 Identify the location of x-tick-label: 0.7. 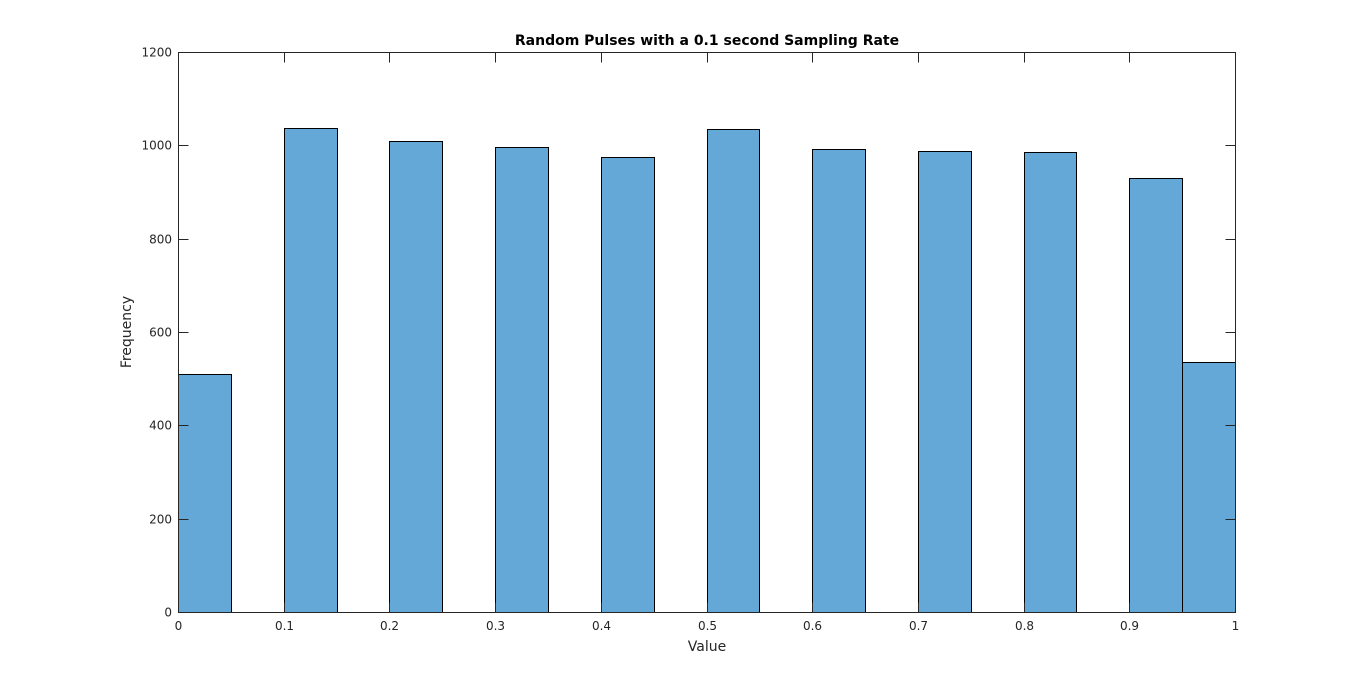
(918, 626).